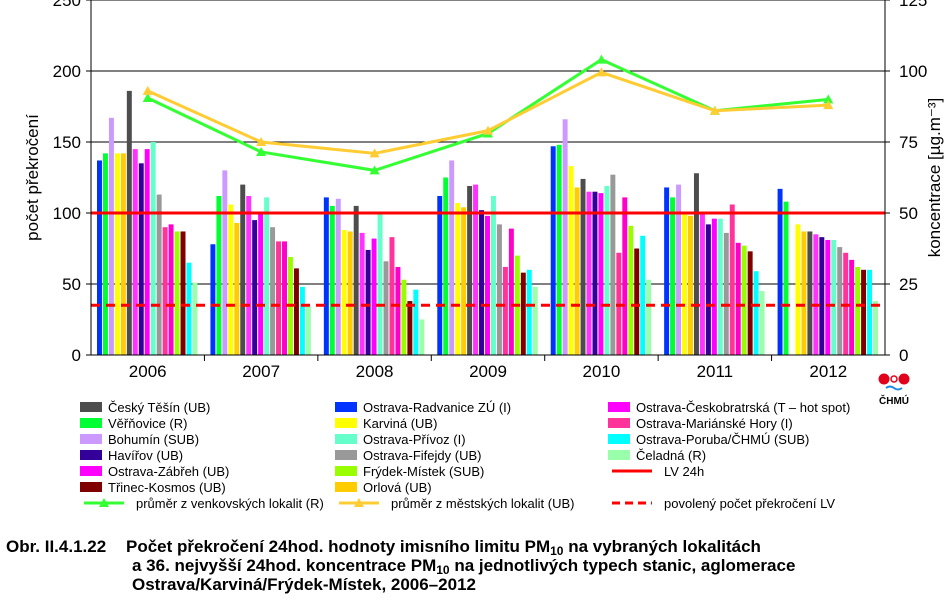 This screenshot has width=950, height=601. What do you see at coordinates (743, 407) in the screenshot?
I see `legend-label: Ostrava-Českobratrská (T – hot spot)` at bounding box center [743, 407].